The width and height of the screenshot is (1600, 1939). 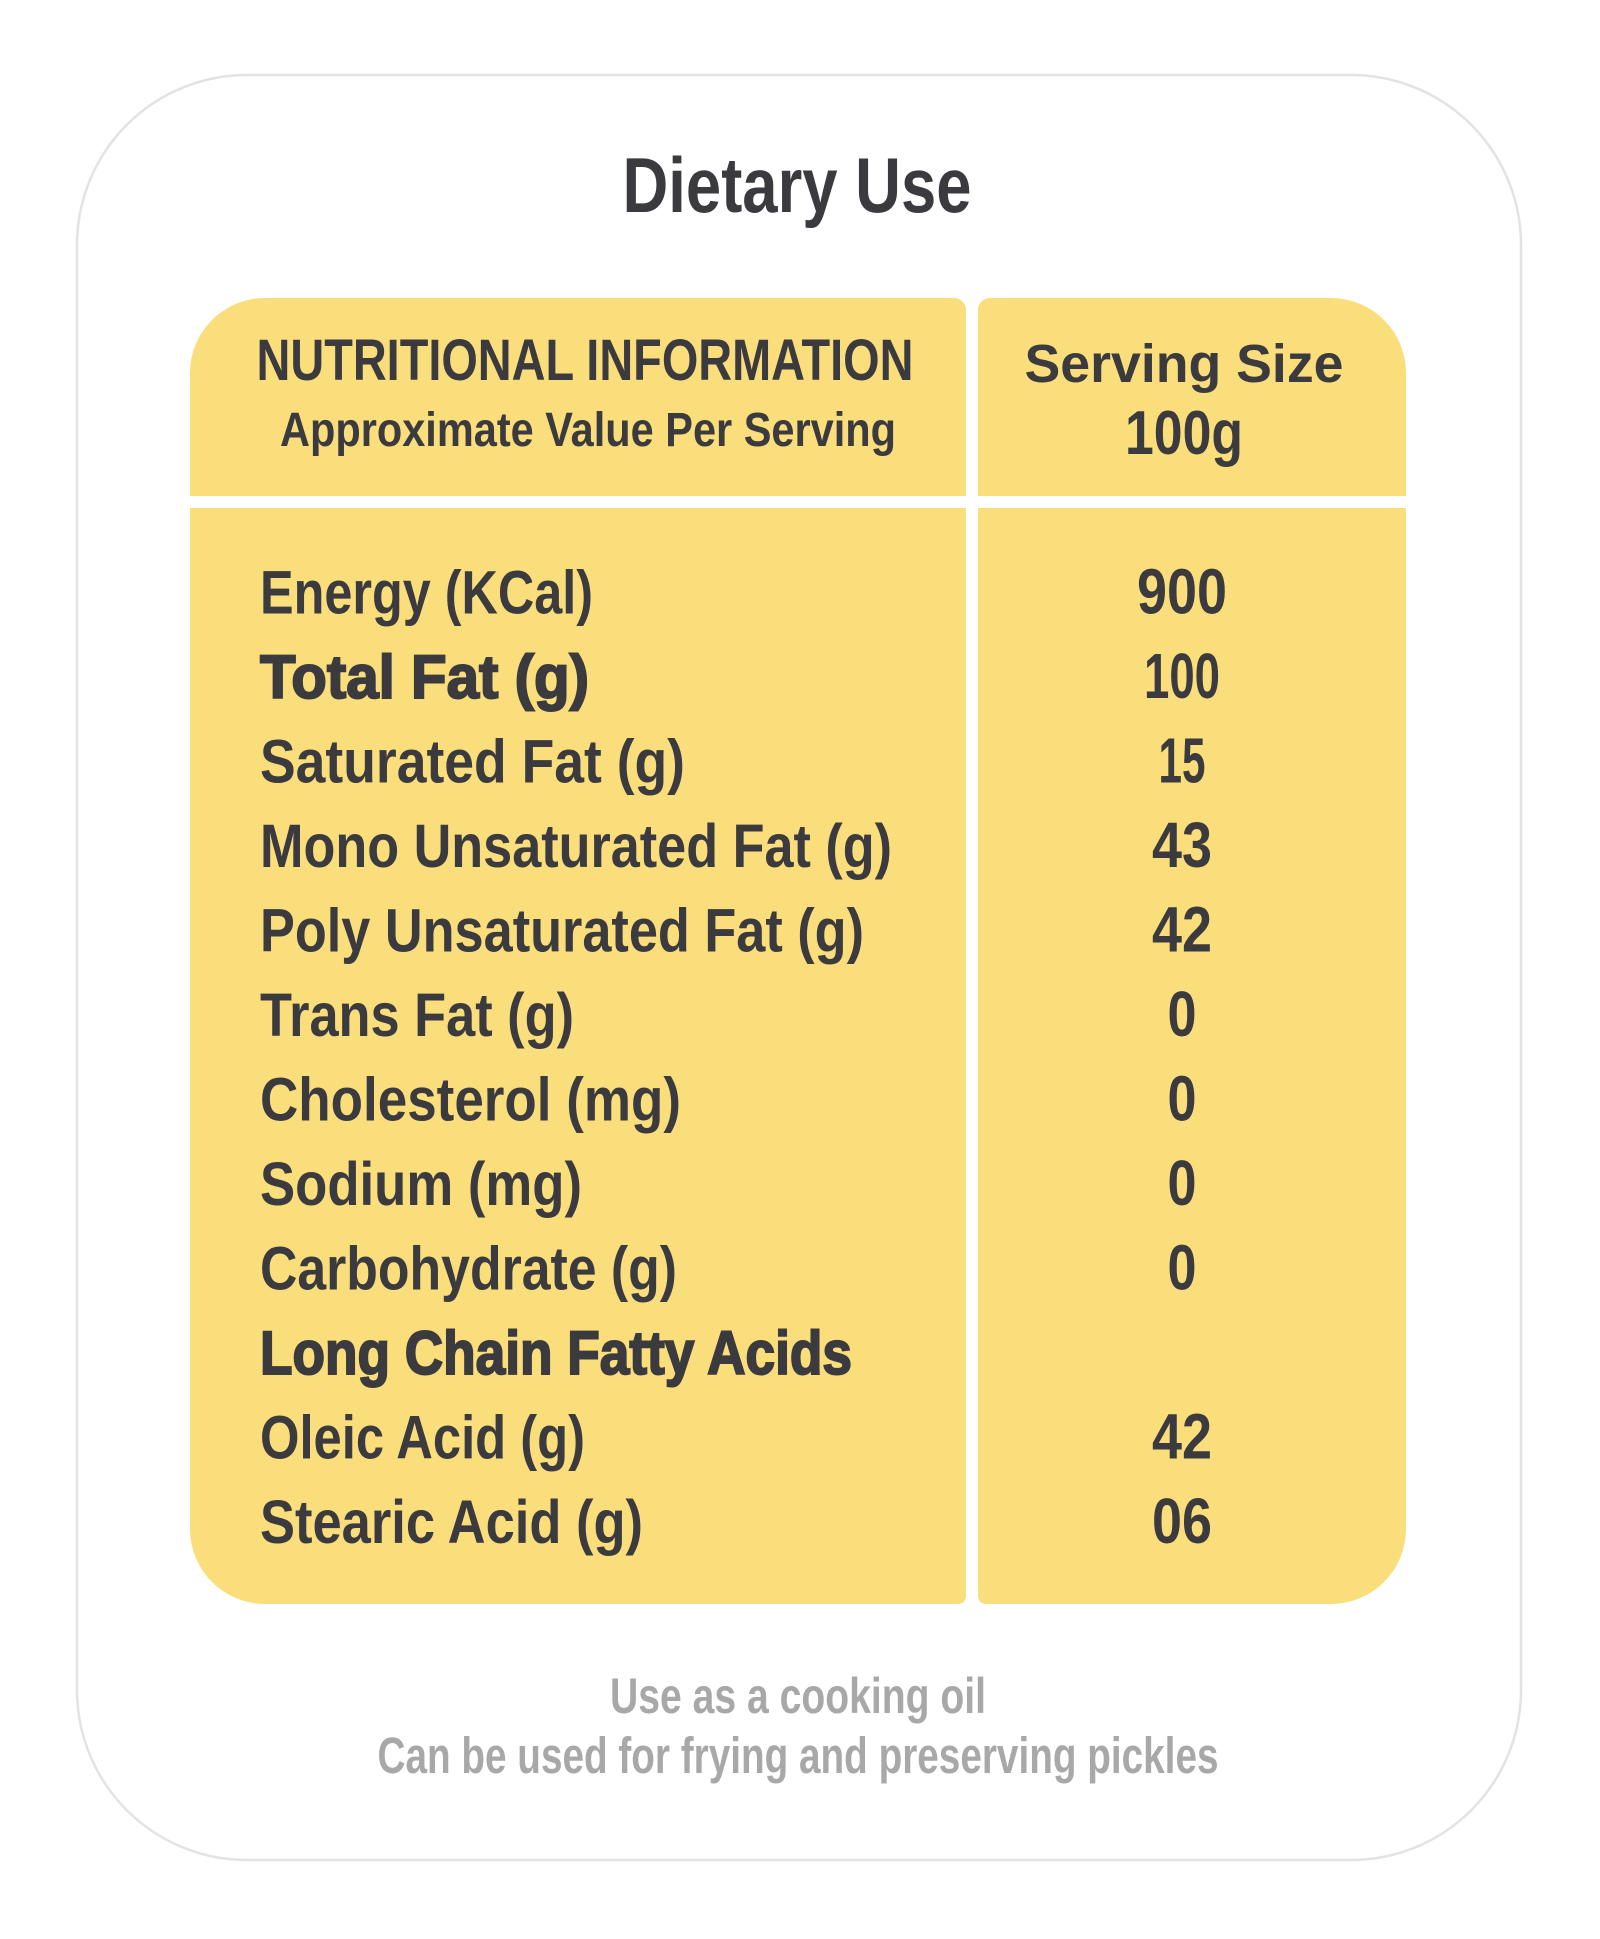 I want to click on svg-text: Long Chain Fatty Acids, so click(x=556, y=1353).